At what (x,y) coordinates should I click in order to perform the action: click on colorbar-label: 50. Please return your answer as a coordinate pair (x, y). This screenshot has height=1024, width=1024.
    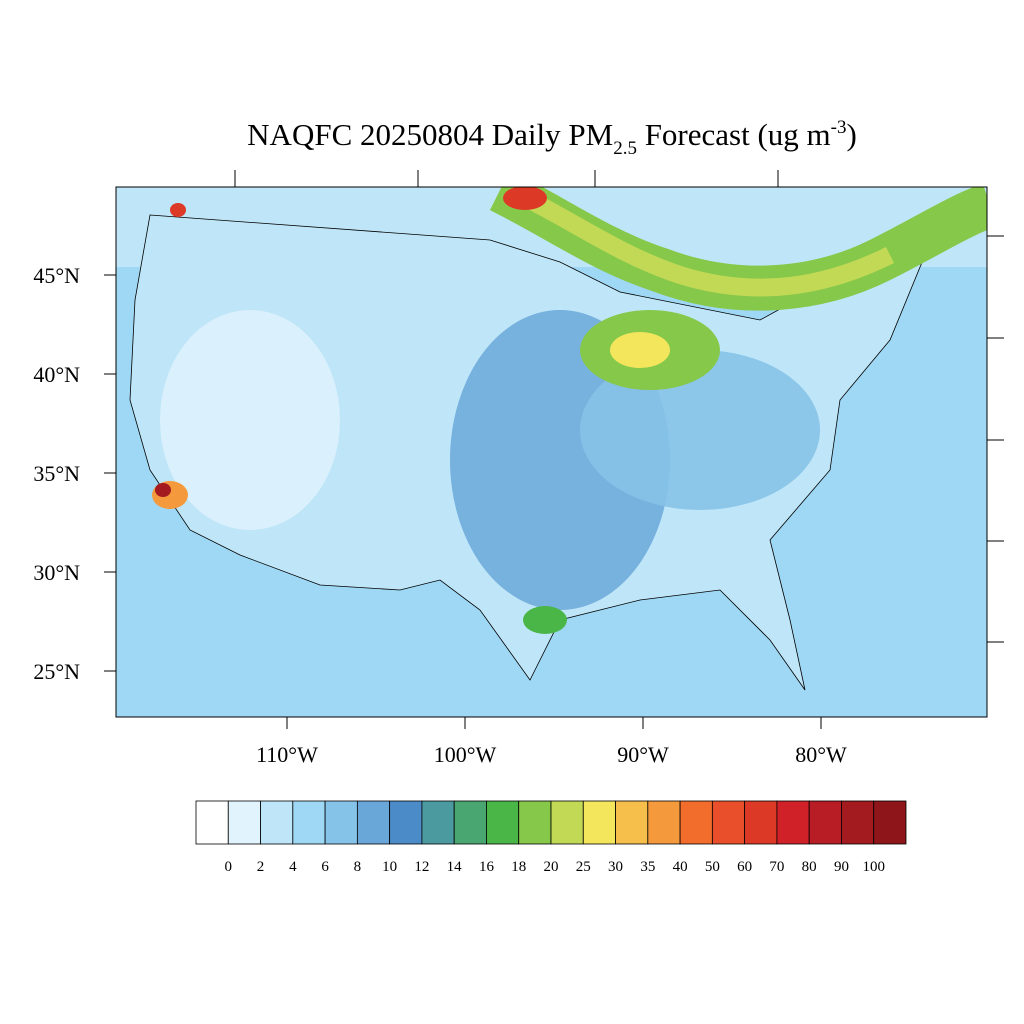
    Looking at the image, I should click on (712, 867).